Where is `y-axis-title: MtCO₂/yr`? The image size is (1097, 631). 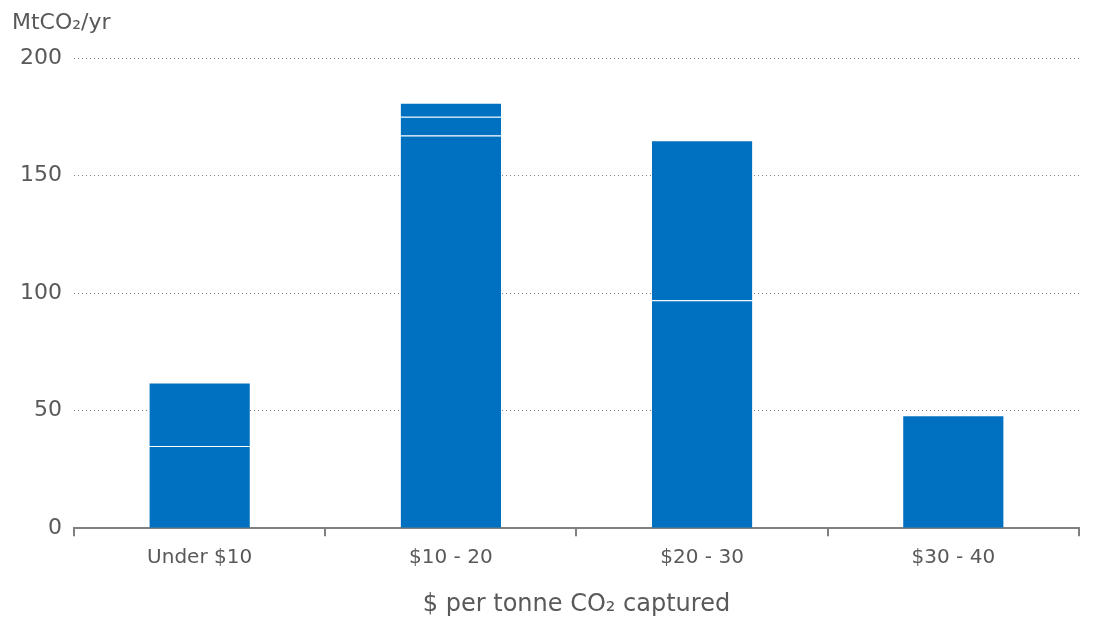 y-axis-title: MtCO₂/yr is located at coordinates (62, 21).